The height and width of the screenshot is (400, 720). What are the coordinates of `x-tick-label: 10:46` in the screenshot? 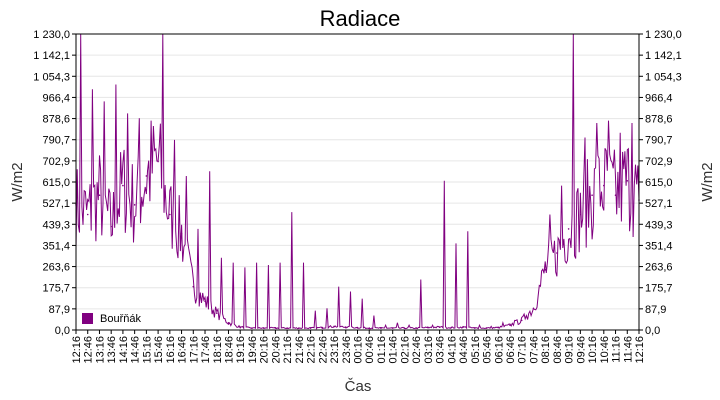 It's located at (605, 350).